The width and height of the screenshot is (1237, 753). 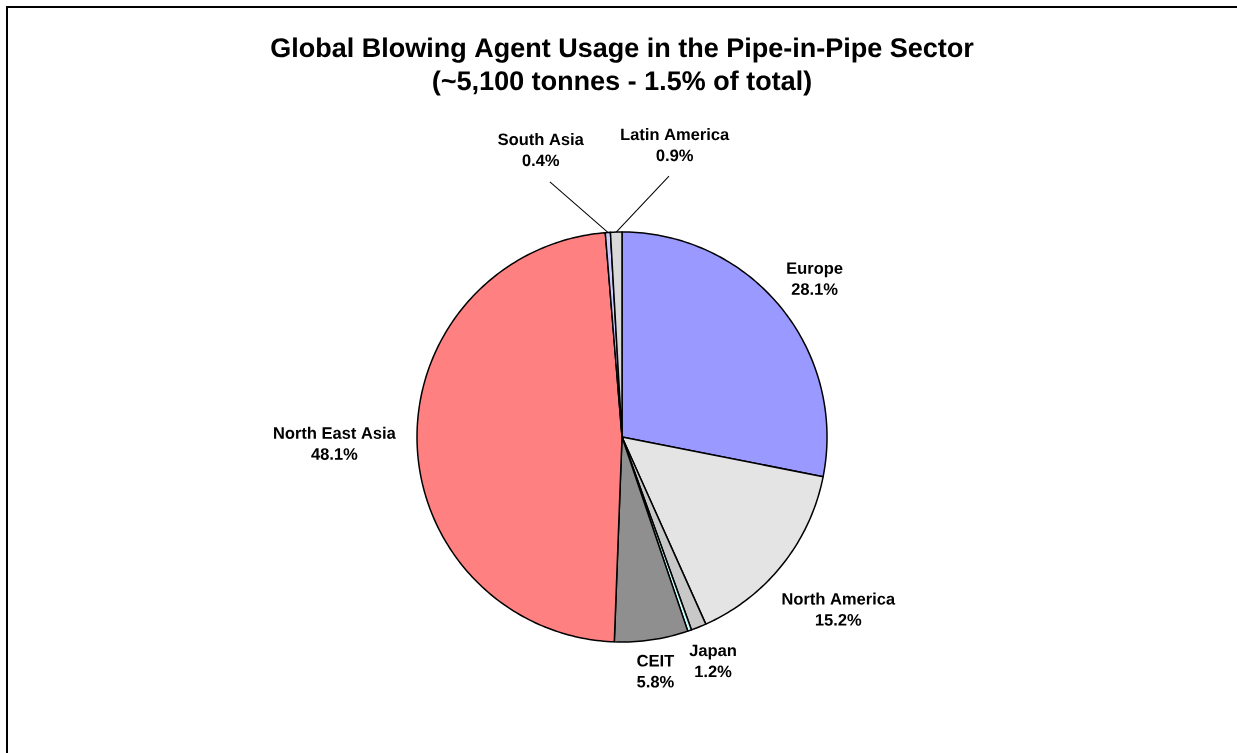 What do you see at coordinates (655, 681) in the screenshot?
I see `data-label: 5.8%` at bounding box center [655, 681].